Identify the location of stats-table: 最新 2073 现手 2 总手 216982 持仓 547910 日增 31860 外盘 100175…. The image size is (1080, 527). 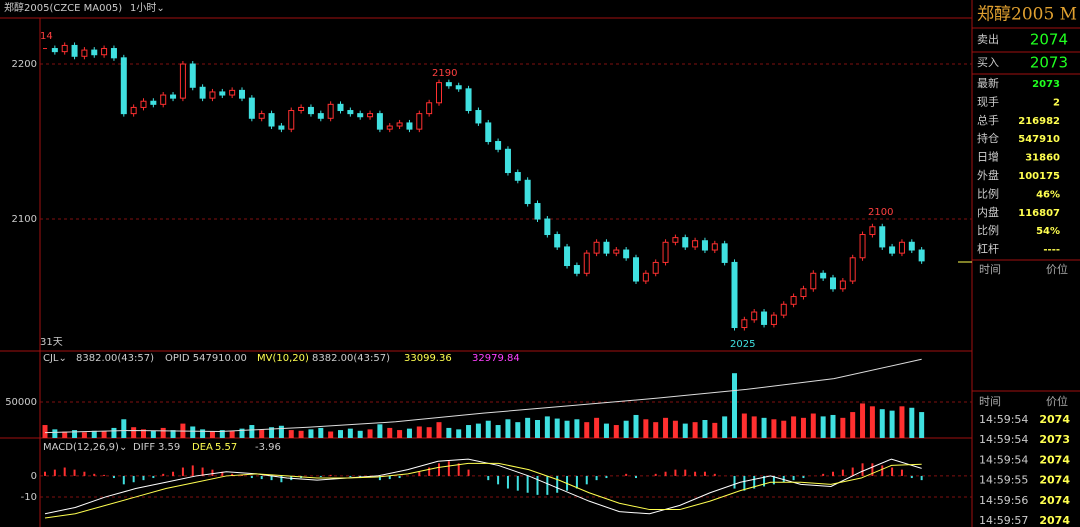
(1018, 166).